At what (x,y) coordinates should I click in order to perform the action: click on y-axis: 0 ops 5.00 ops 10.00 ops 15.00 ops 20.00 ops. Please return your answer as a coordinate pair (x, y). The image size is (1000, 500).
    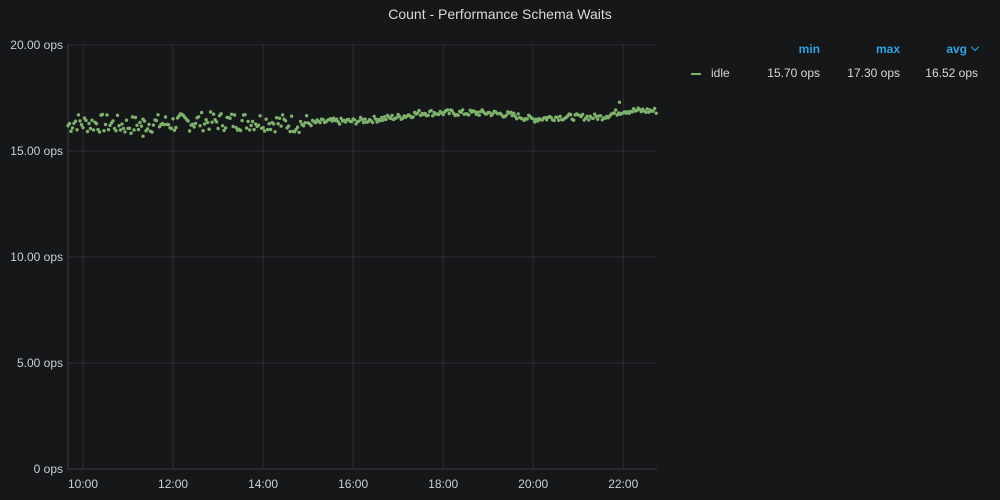
    Looking at the image, I should click on (36, 257).